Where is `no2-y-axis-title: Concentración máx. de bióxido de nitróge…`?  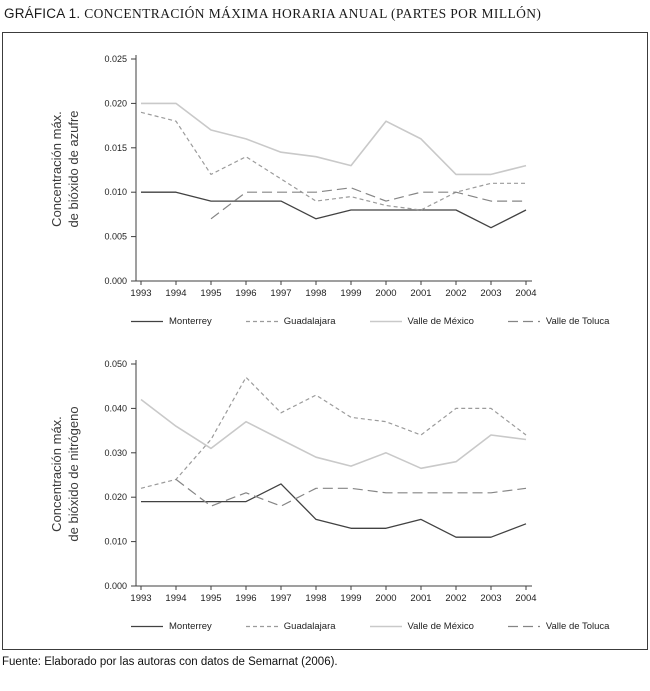 no2-y-axis-title: Concentración máx. de bióxido de nitróge… is located at coordinates (65, 474).